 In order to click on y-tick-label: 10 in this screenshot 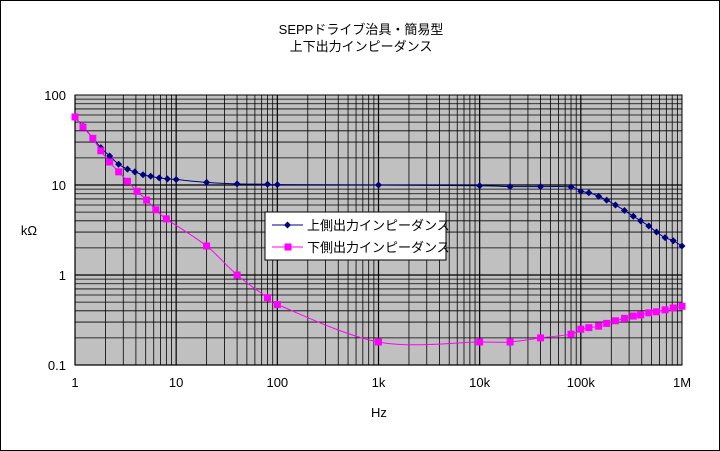, I will do `click(59, 185)`.